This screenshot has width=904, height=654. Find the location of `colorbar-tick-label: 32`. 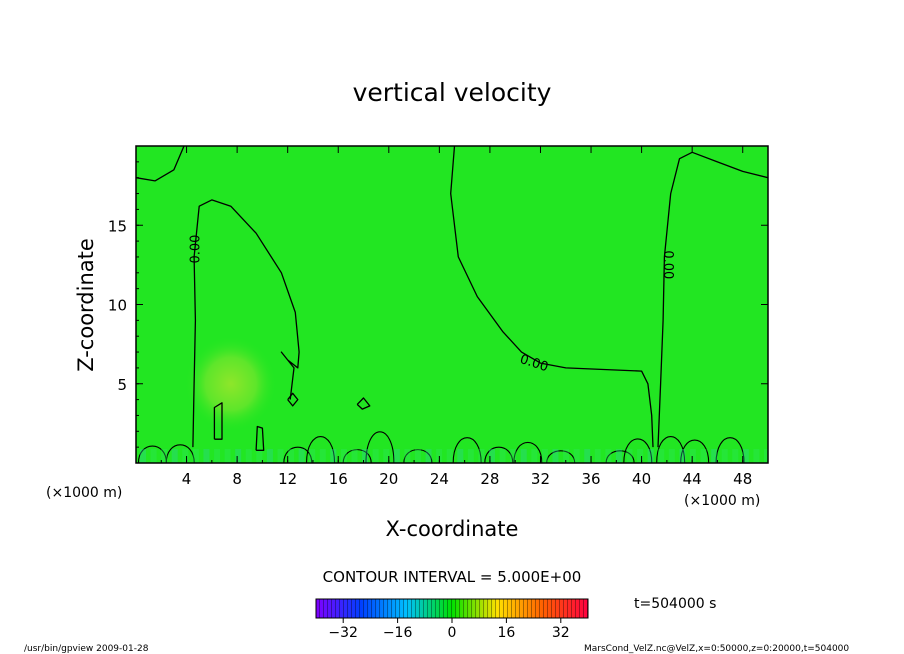

colorbar-tick-label: 32 is located at coordinates (561, 633).